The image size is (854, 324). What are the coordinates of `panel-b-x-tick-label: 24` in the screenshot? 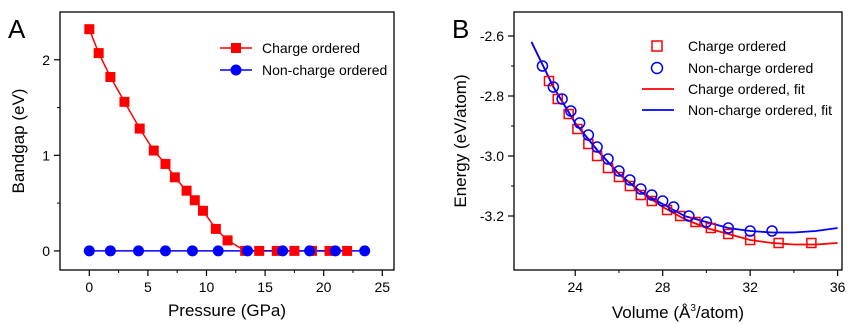 It's located at (575, 287).